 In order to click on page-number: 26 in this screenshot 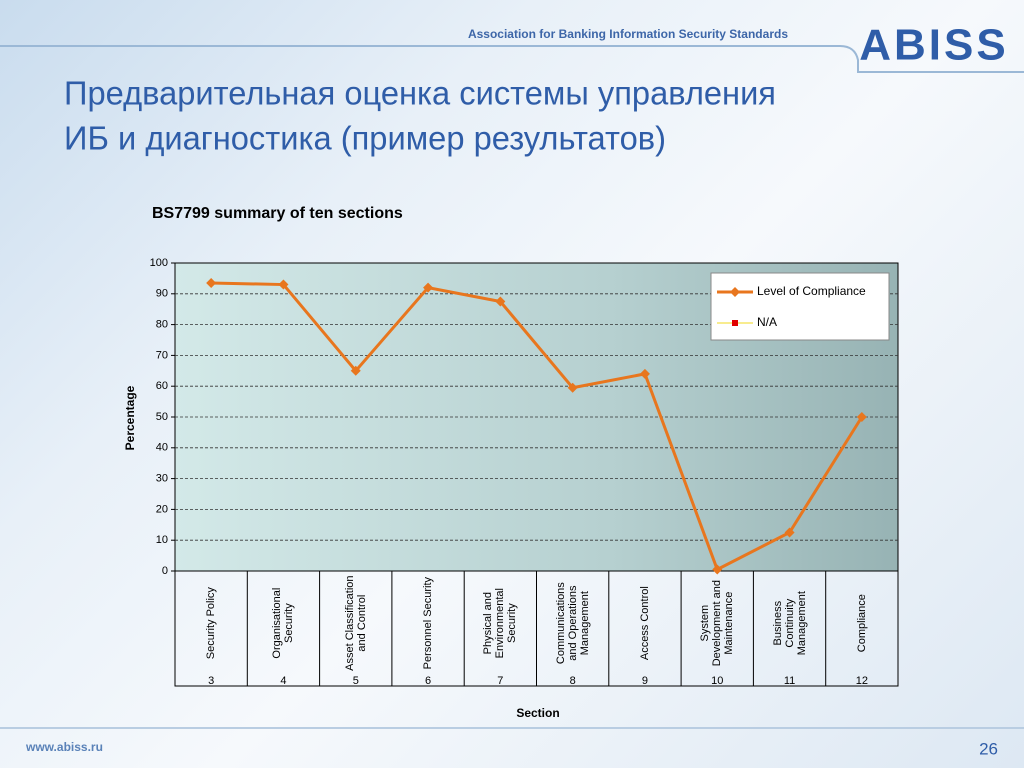, I will do `click(988, 748)`.